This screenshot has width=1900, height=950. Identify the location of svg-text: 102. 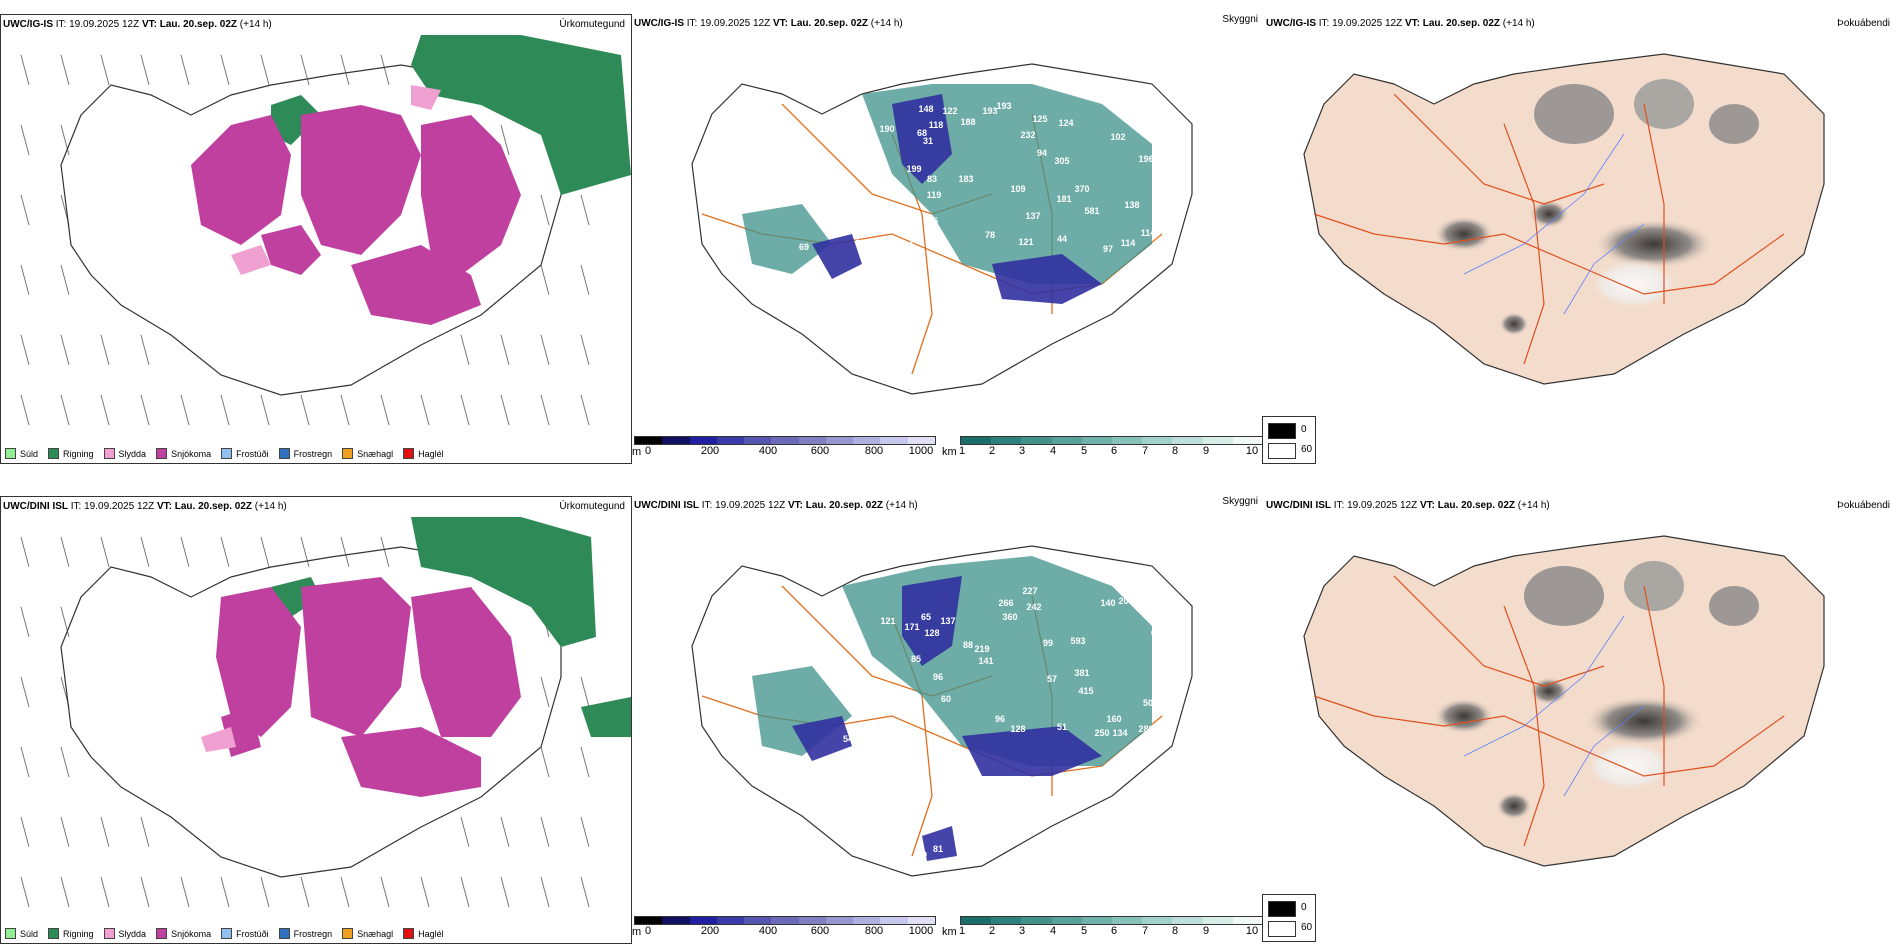
(1117, 137).